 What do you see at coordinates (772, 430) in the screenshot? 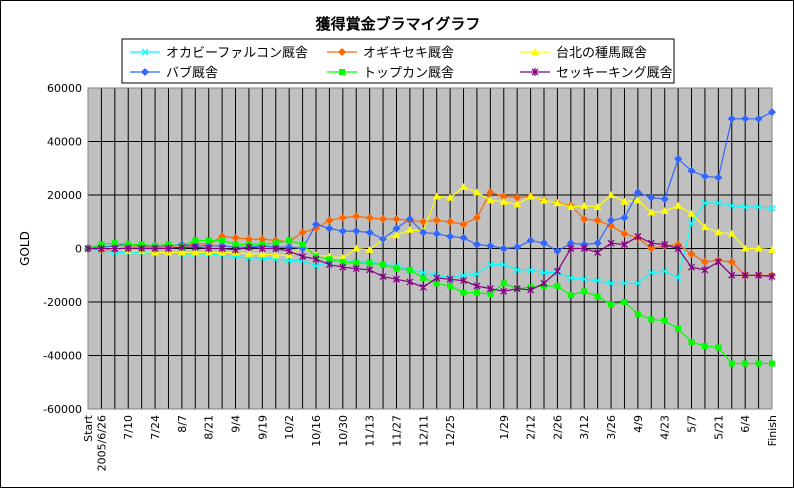
I see `x-tick-label: Finish` at bounding box center [772, 430].